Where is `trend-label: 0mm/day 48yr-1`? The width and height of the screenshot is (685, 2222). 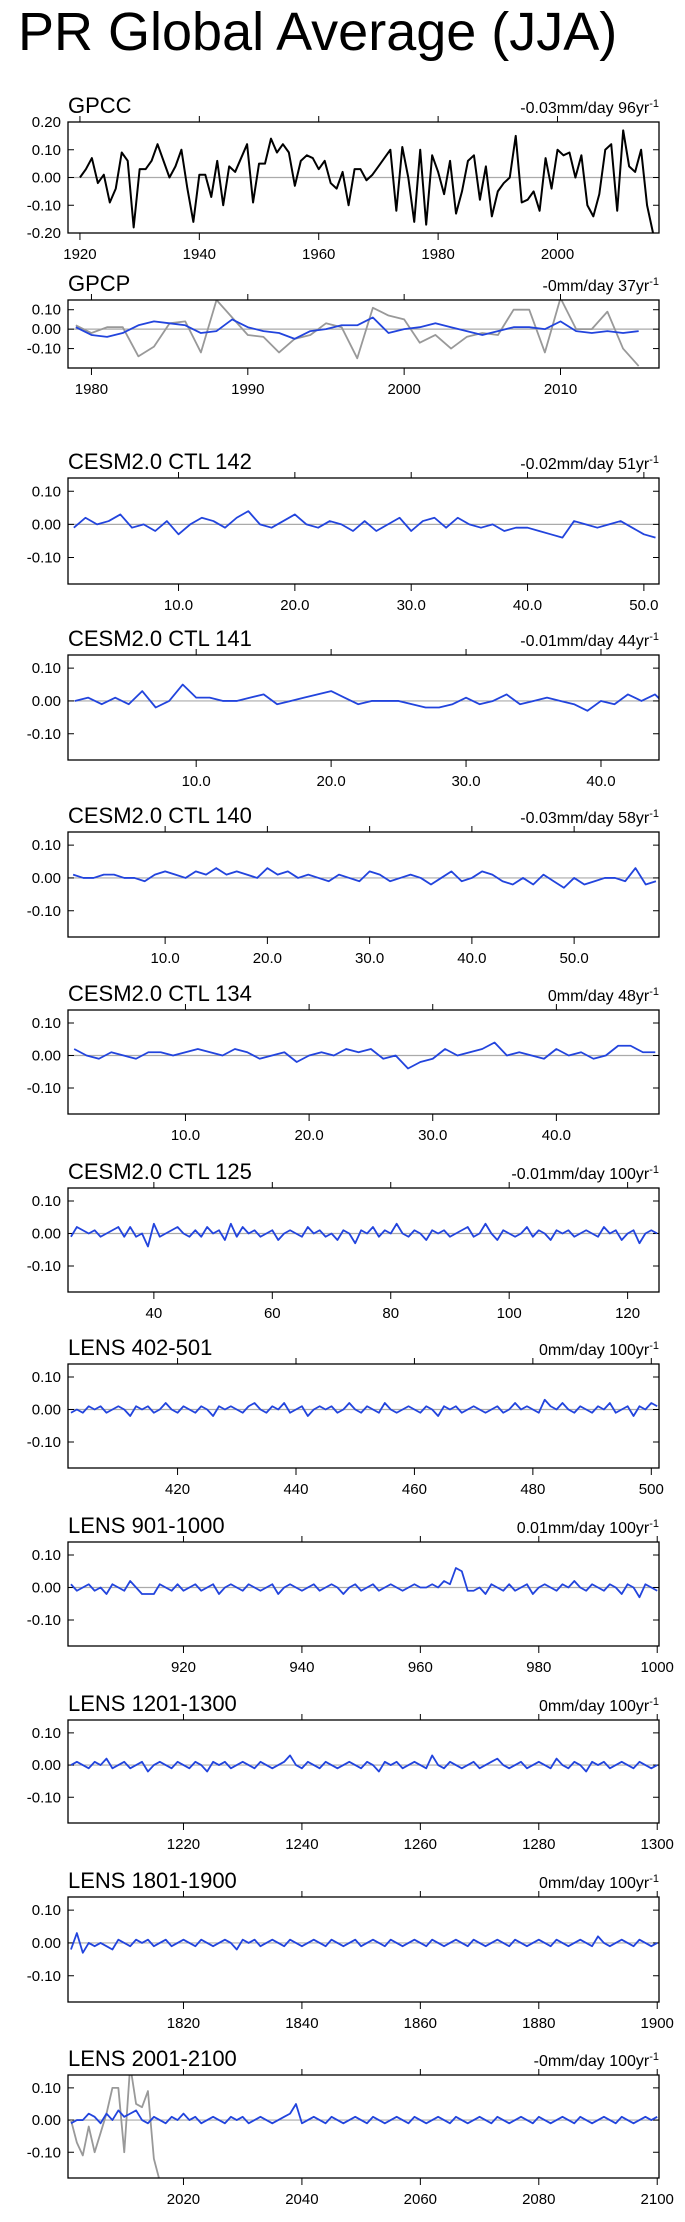
trend-label: 0mm/day 48yr-1 is located at coordinates (603, 995).